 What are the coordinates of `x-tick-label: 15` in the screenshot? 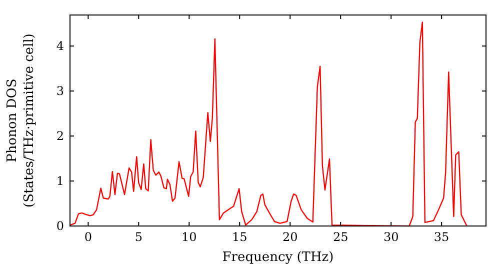 It's located at (240, 237).